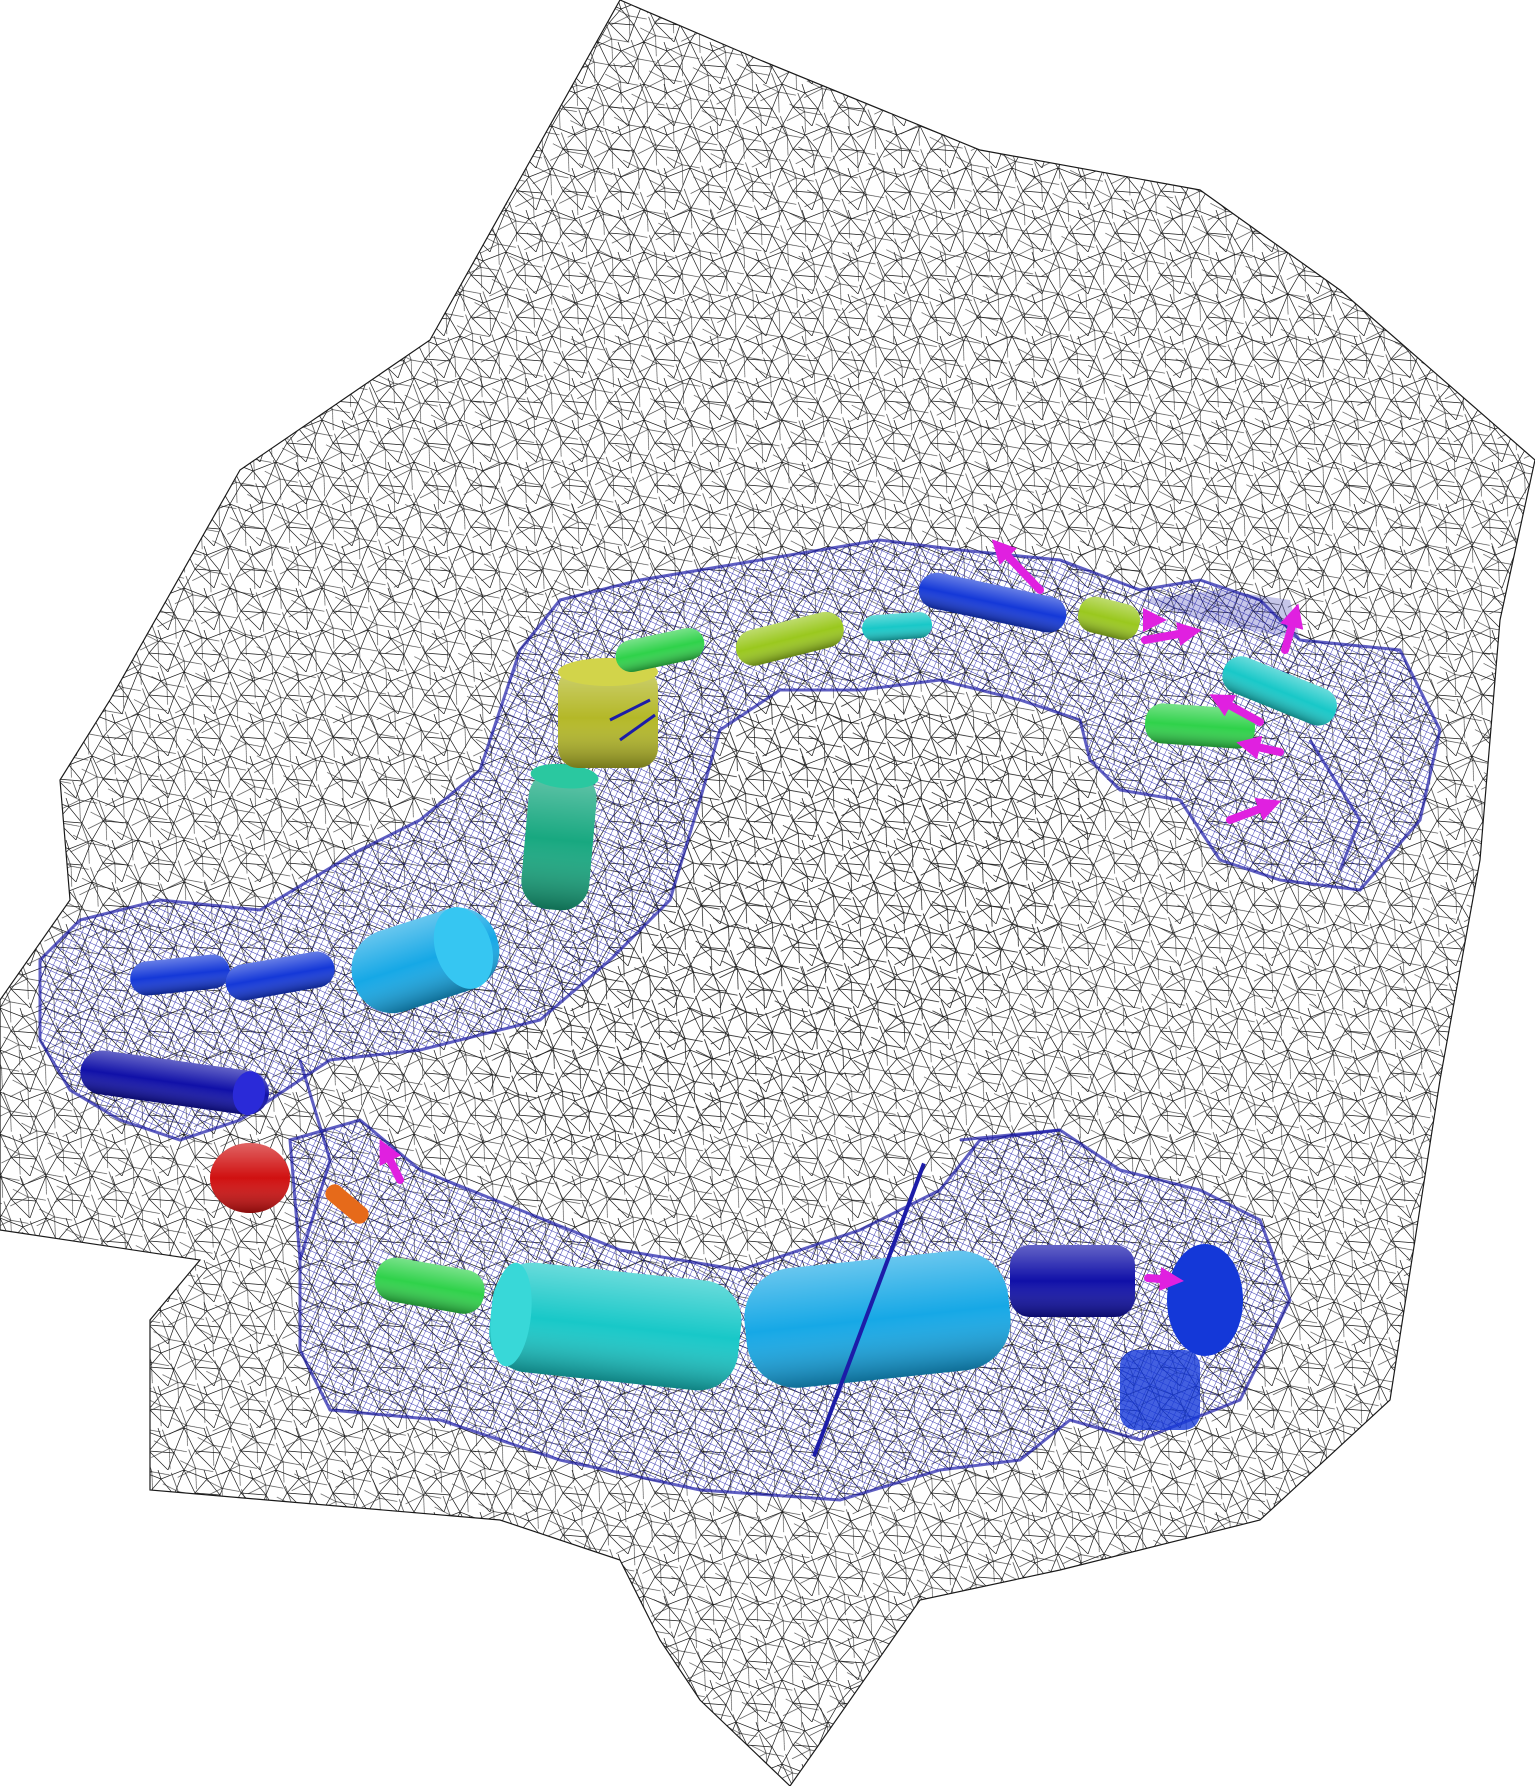 The image size is (1535, 1786). Describe the element at coordinates (897, 627) in the screenshot. I see `cyan-cylinder-top` at that location.